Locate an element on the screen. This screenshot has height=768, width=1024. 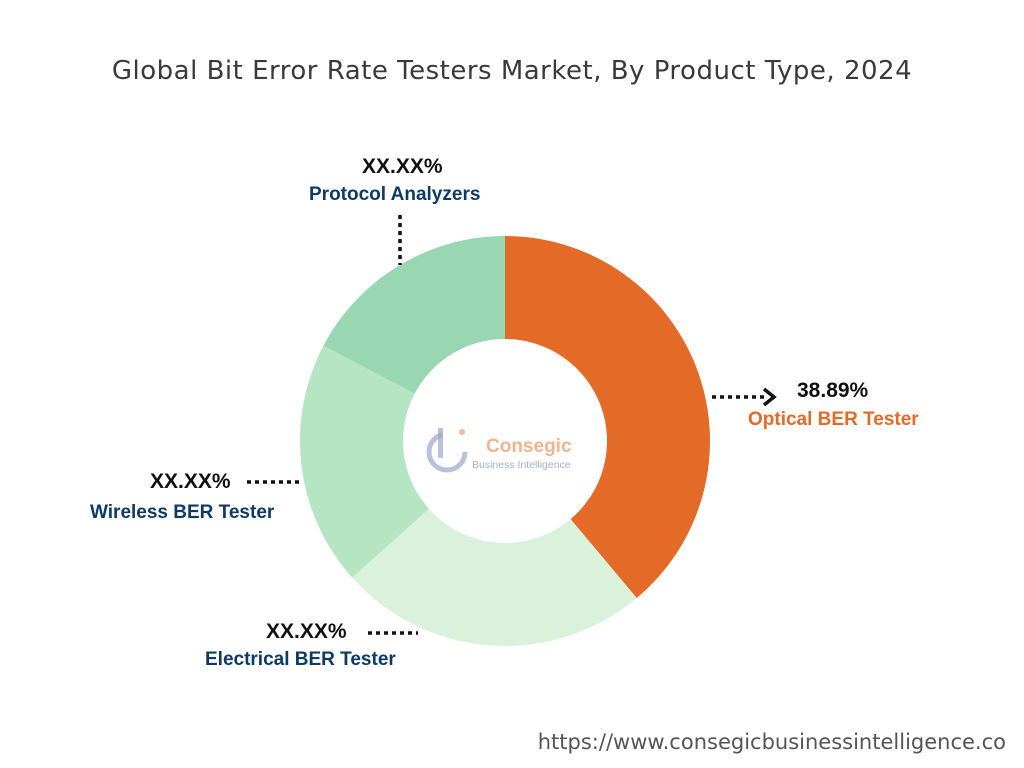
arrow-icon is located at coordinates (769, 397).